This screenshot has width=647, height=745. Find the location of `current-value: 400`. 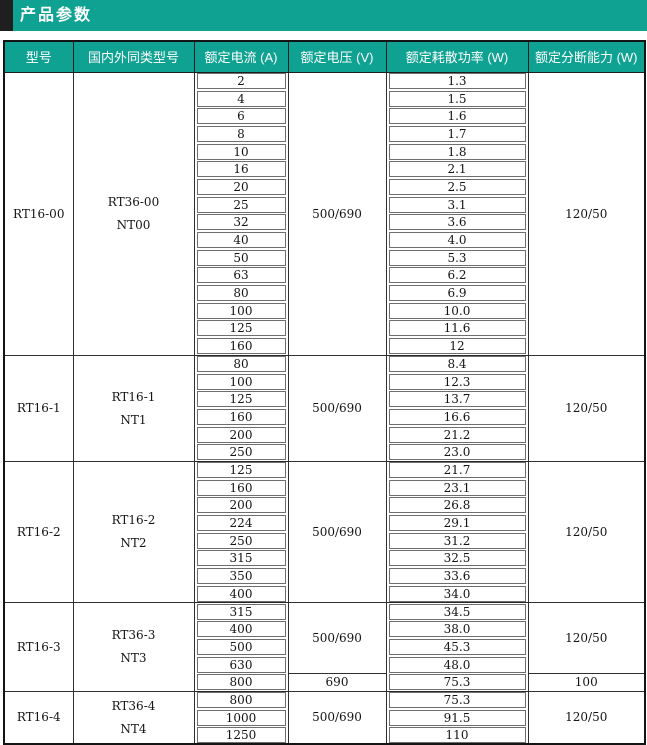

current-value: 400 is located at coordinates (241, 629).